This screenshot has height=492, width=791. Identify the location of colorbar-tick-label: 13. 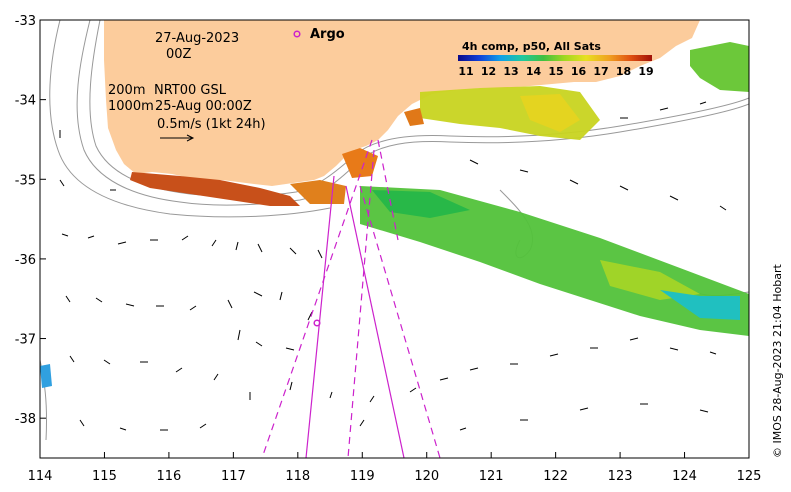
(510, 71).